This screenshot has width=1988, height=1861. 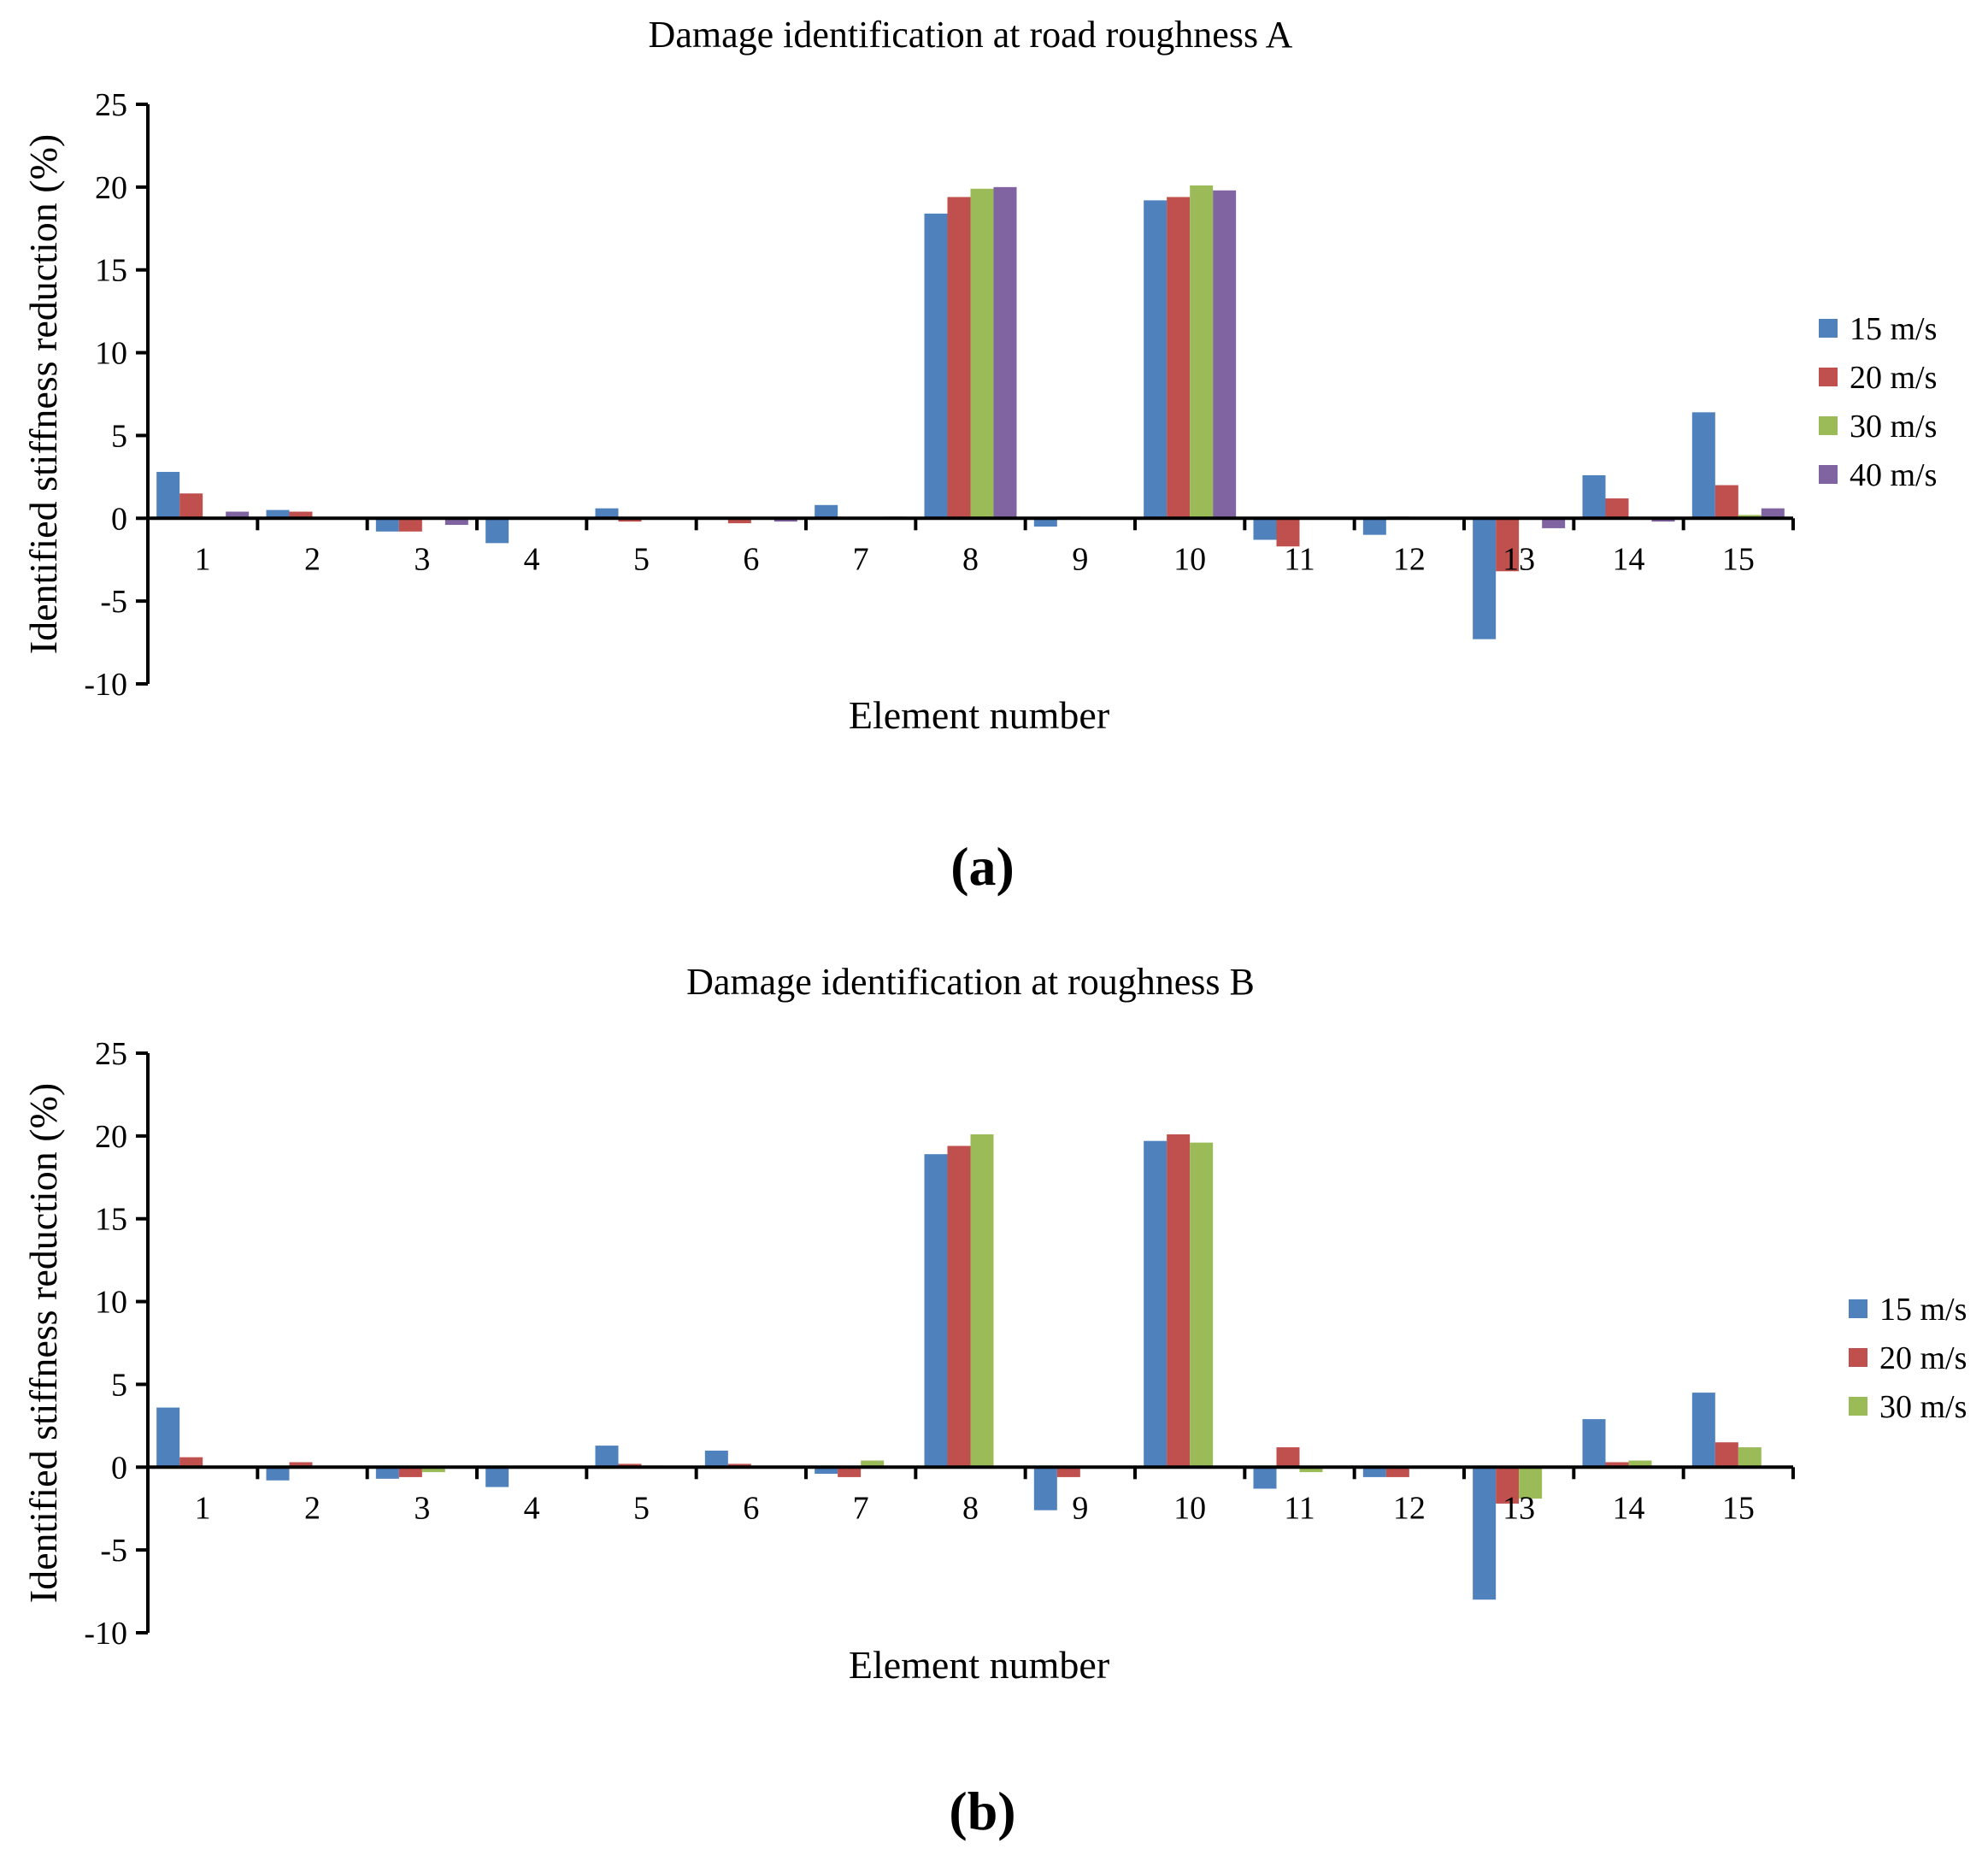 What do you see at coordinates (970, 559) in the screenshot?
I see `x-tick-label: 8` at bounding box center [970, 559].